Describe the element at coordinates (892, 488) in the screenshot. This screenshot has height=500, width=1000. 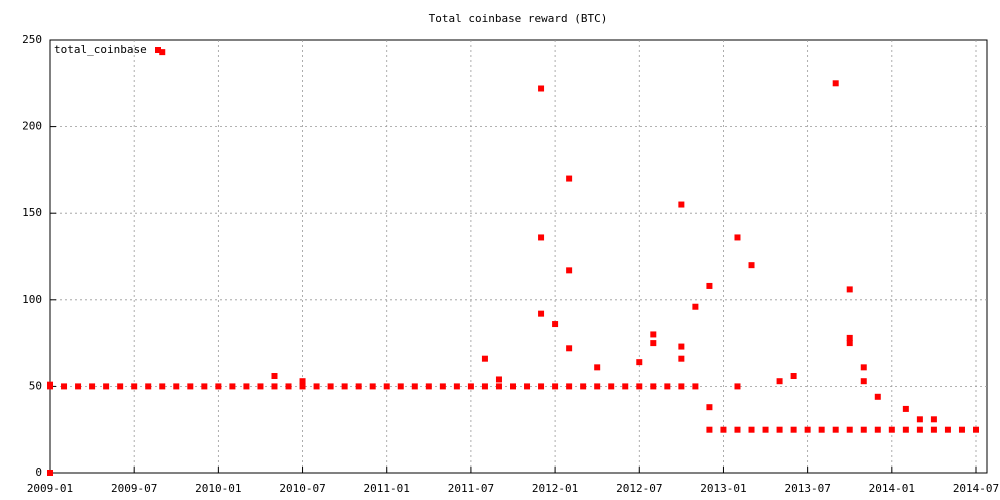
I see `x-tick-label: 2014-01` at that location.